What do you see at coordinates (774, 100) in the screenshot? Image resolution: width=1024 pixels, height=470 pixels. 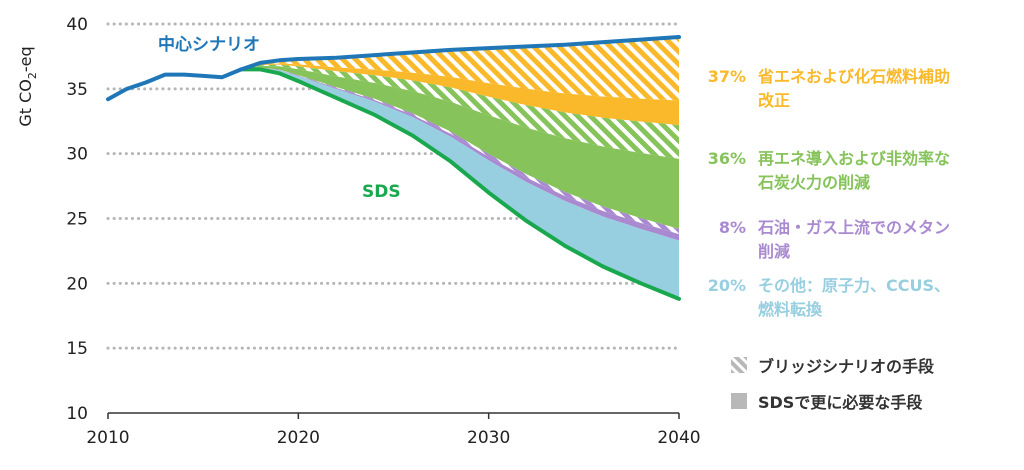 I see `wedge-label-line: 改正` at bounding box center [774, 100].